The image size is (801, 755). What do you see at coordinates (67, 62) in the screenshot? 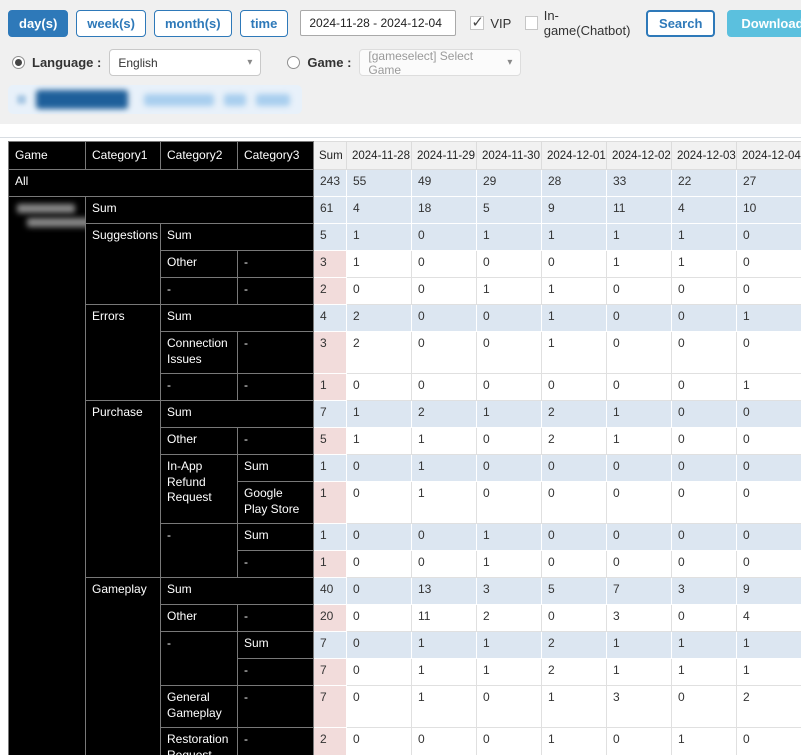
I see `language-label: Language :` at bounding box center [67, 62].